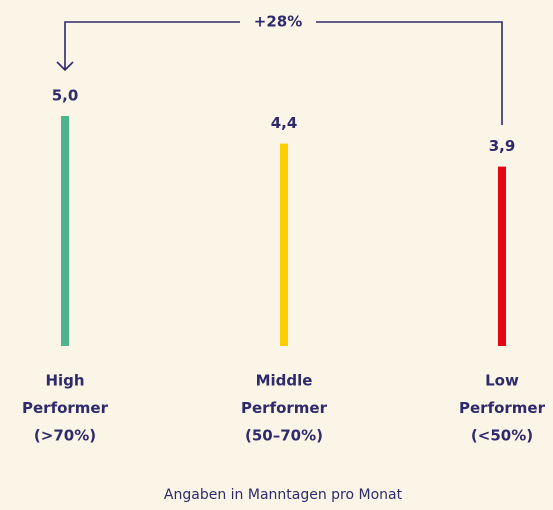 This screenshot has width=553, height=510. I want to click on category-label: Middle, so click(284, 381).